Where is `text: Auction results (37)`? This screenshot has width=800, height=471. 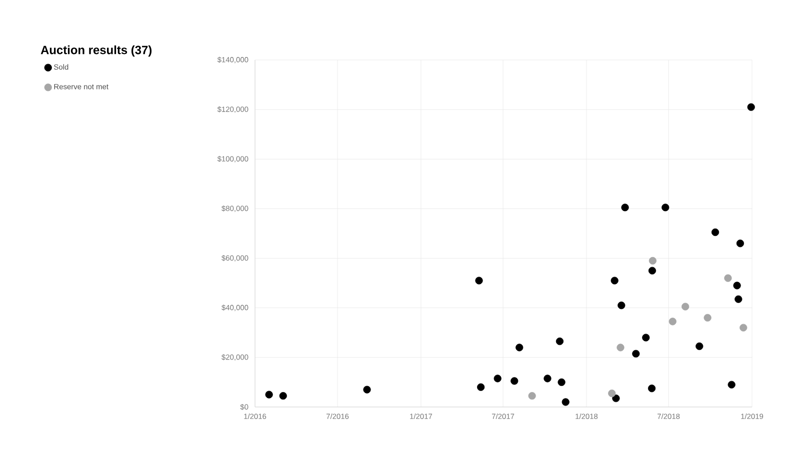
text: Auction results (37) is located at coordinates (96, 51).